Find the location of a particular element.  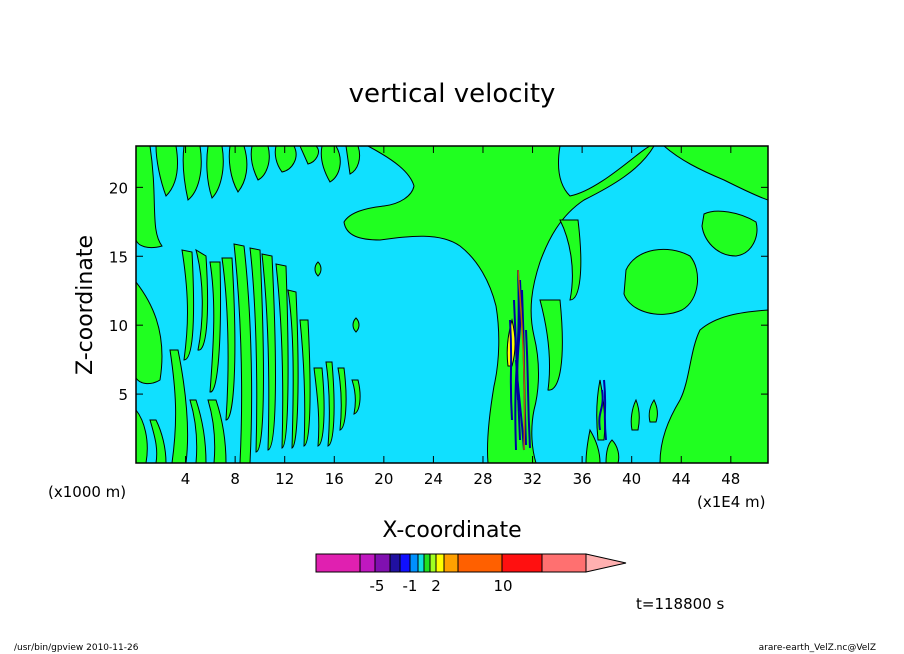

x-tick-label: 4 is located at coordinates (186, 479).